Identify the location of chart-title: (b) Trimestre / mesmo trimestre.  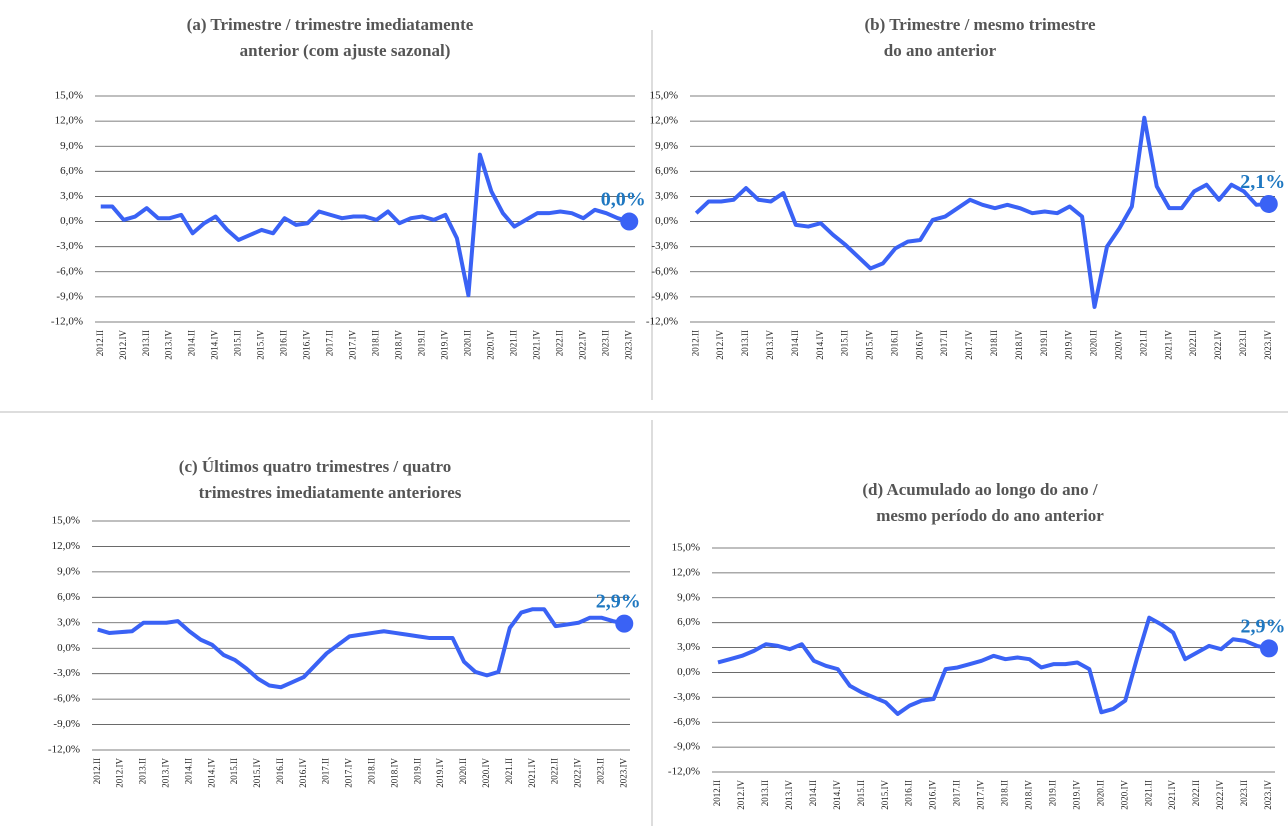
(980, 24).